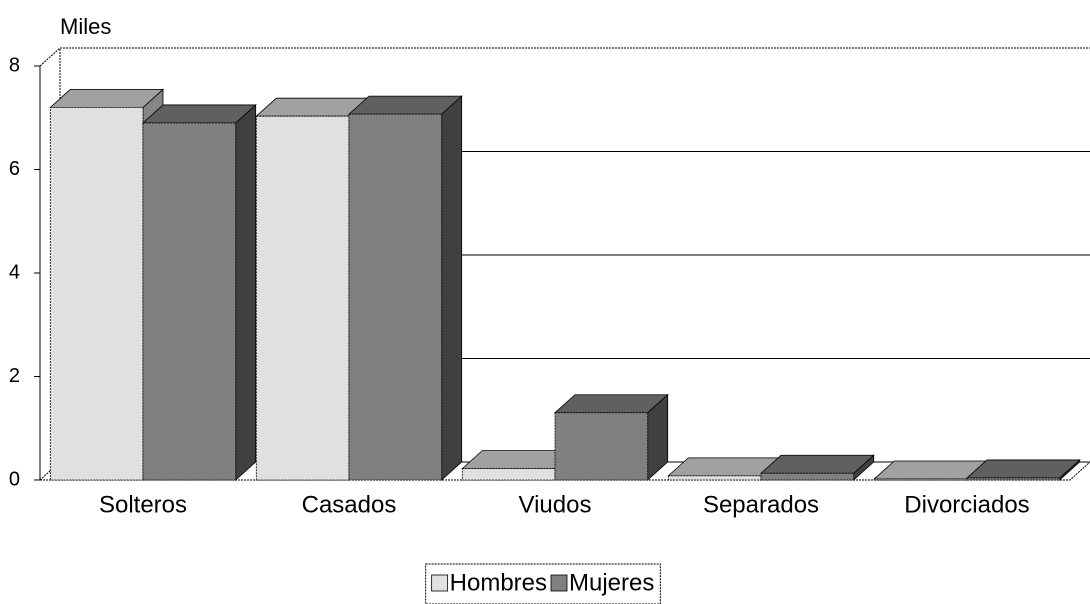 Image resolution: width=1090 pixels, height=604 pixels. Describe the element at coordinates (85, 26) in the screenshot. I see `y-axis-label: Miles` at that location.